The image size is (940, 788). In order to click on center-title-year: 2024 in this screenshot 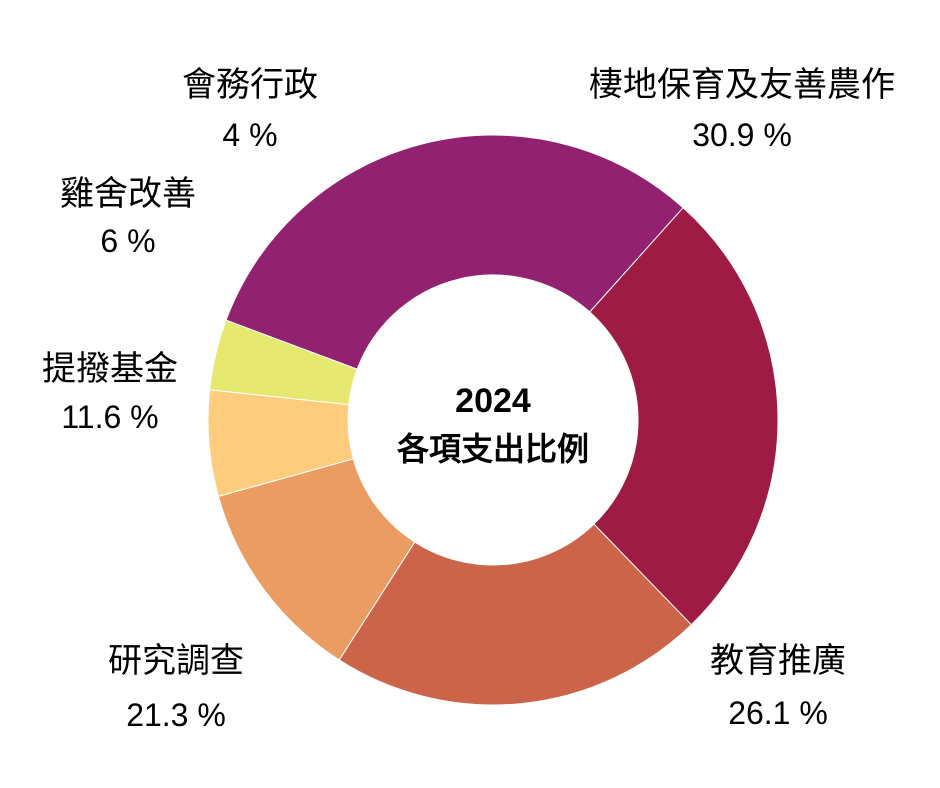, I will do `click(493, 401)`.